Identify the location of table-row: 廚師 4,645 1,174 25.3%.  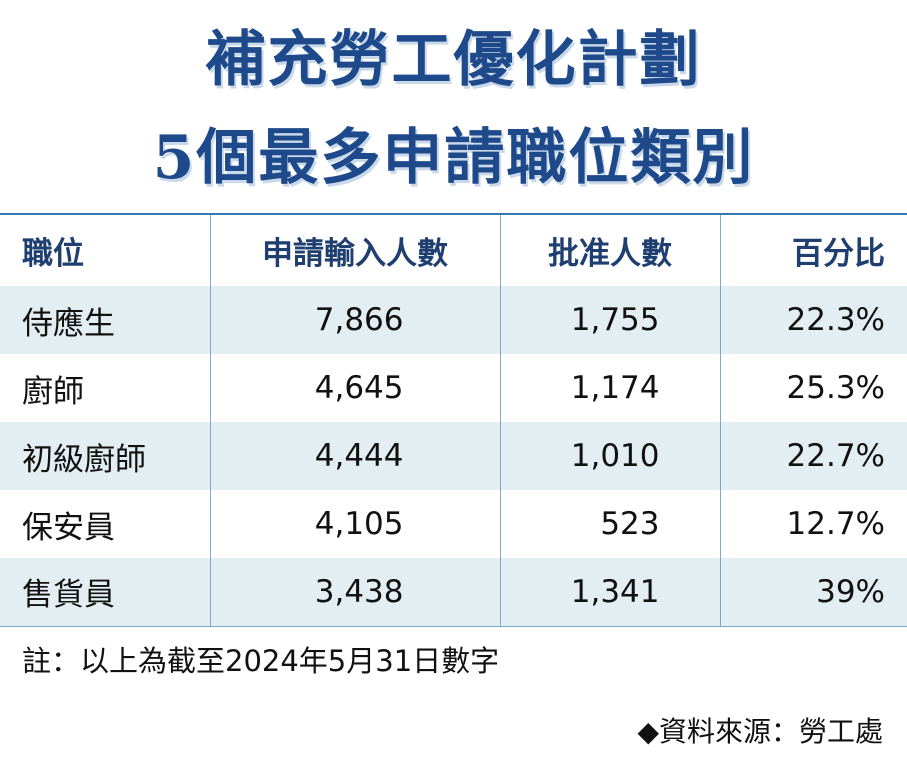
(453, 388).